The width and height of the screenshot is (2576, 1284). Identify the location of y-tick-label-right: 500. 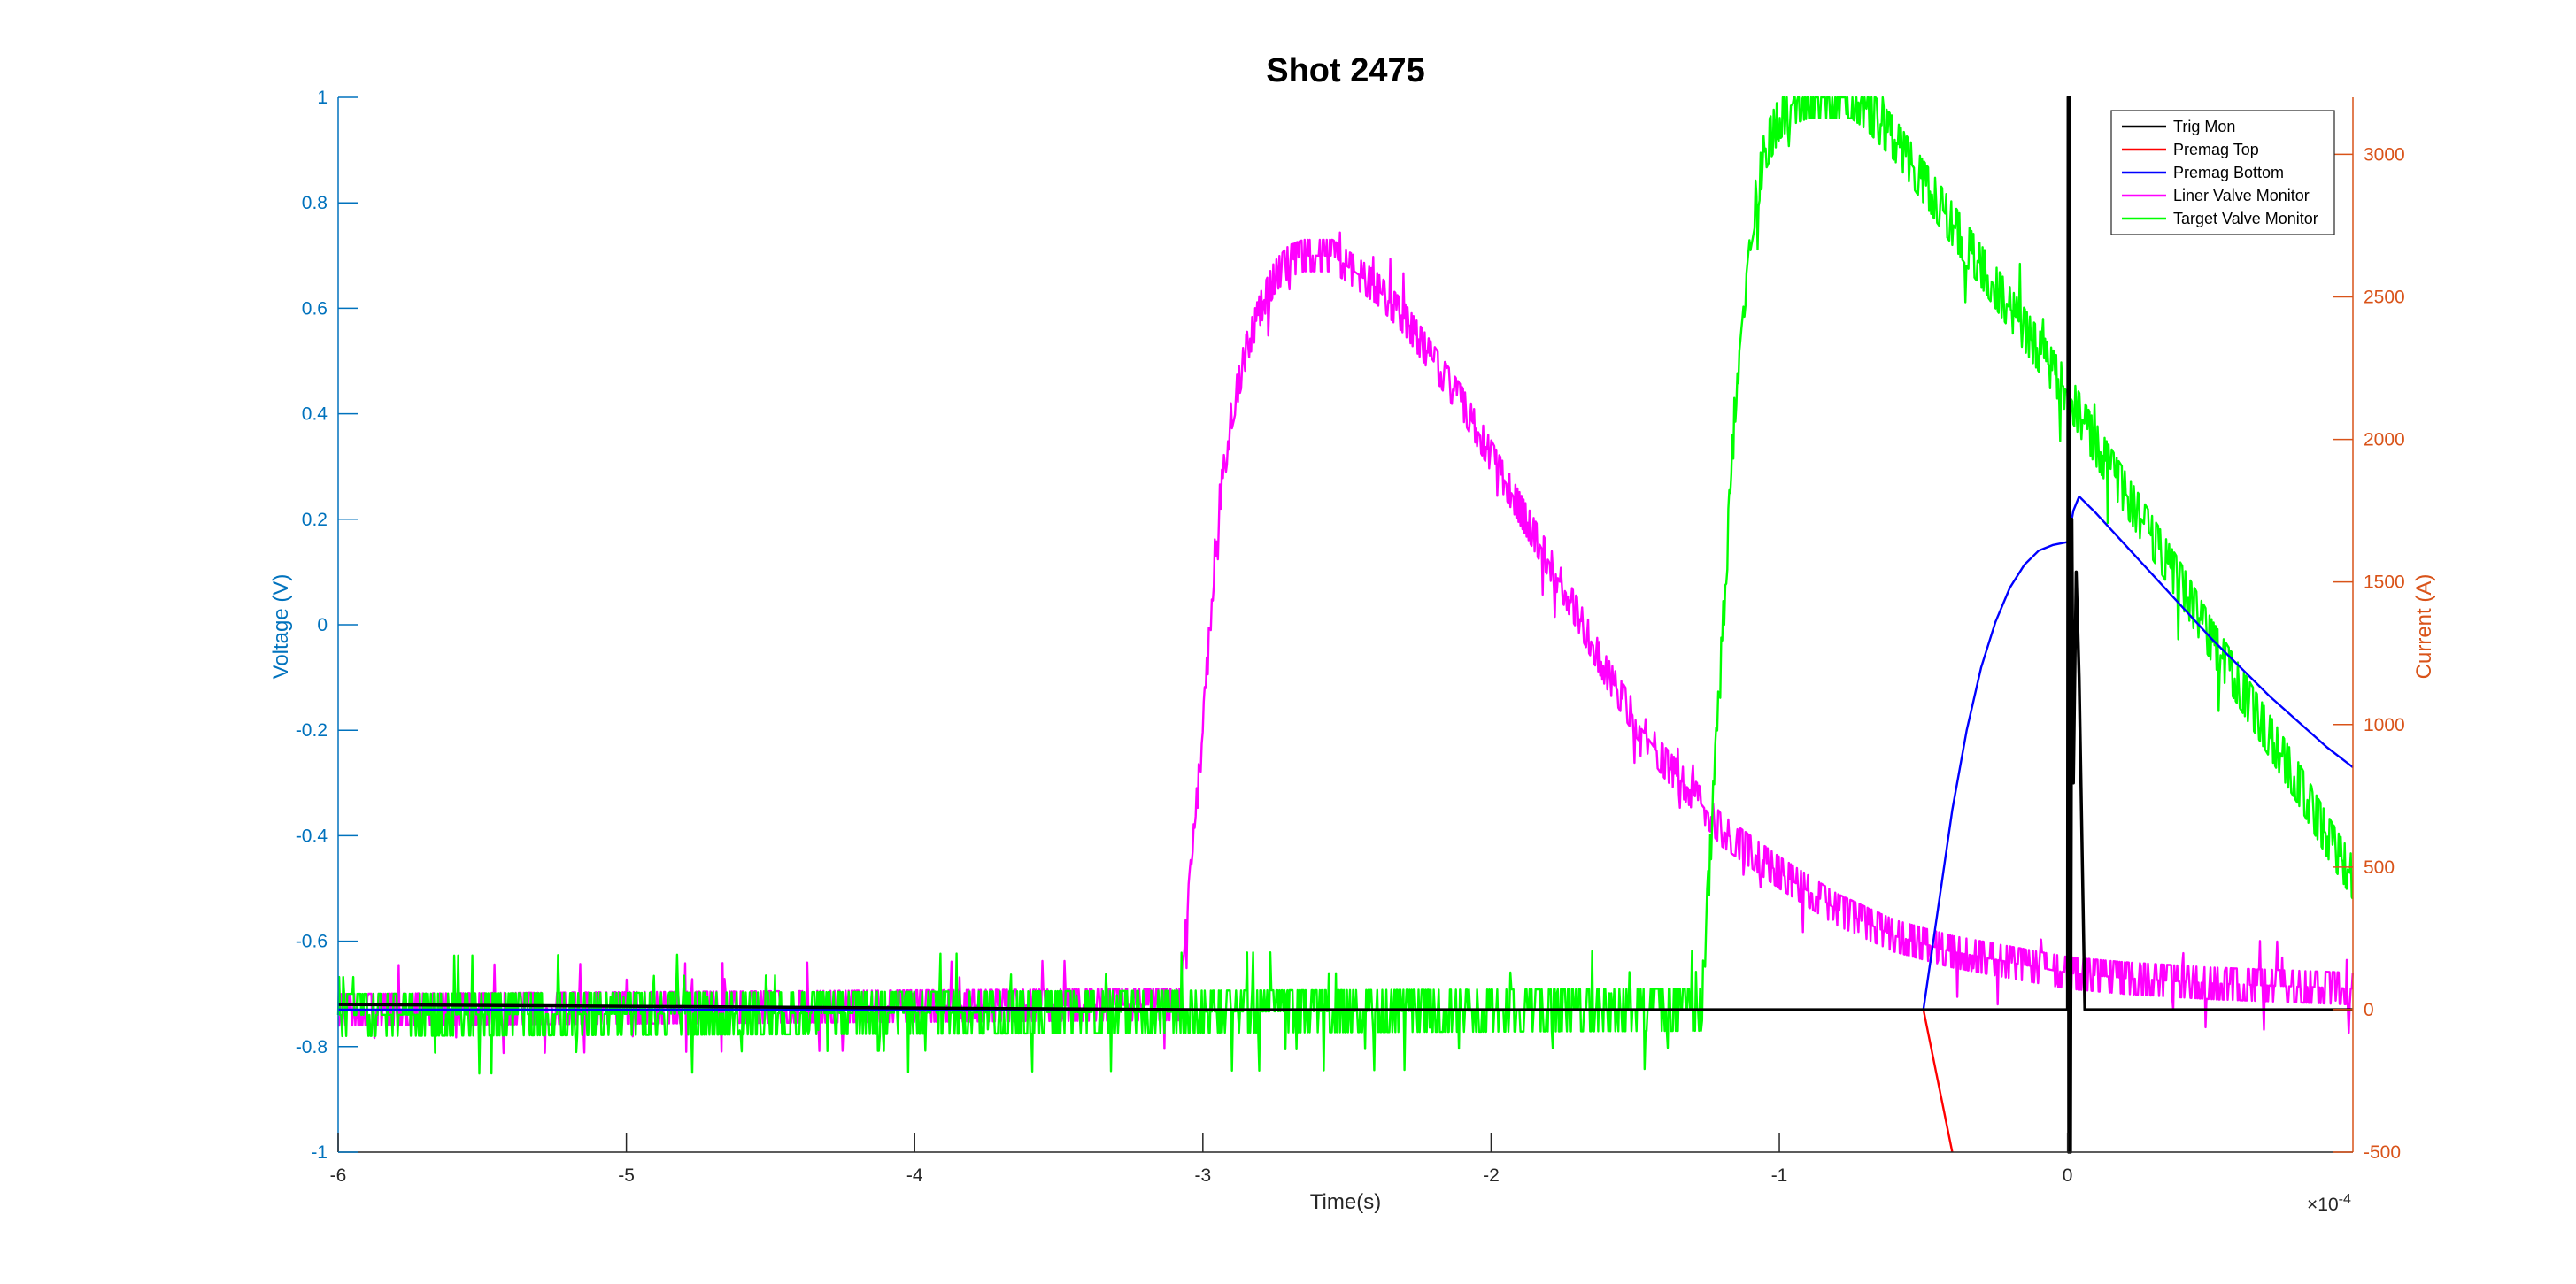
(2379, 868).